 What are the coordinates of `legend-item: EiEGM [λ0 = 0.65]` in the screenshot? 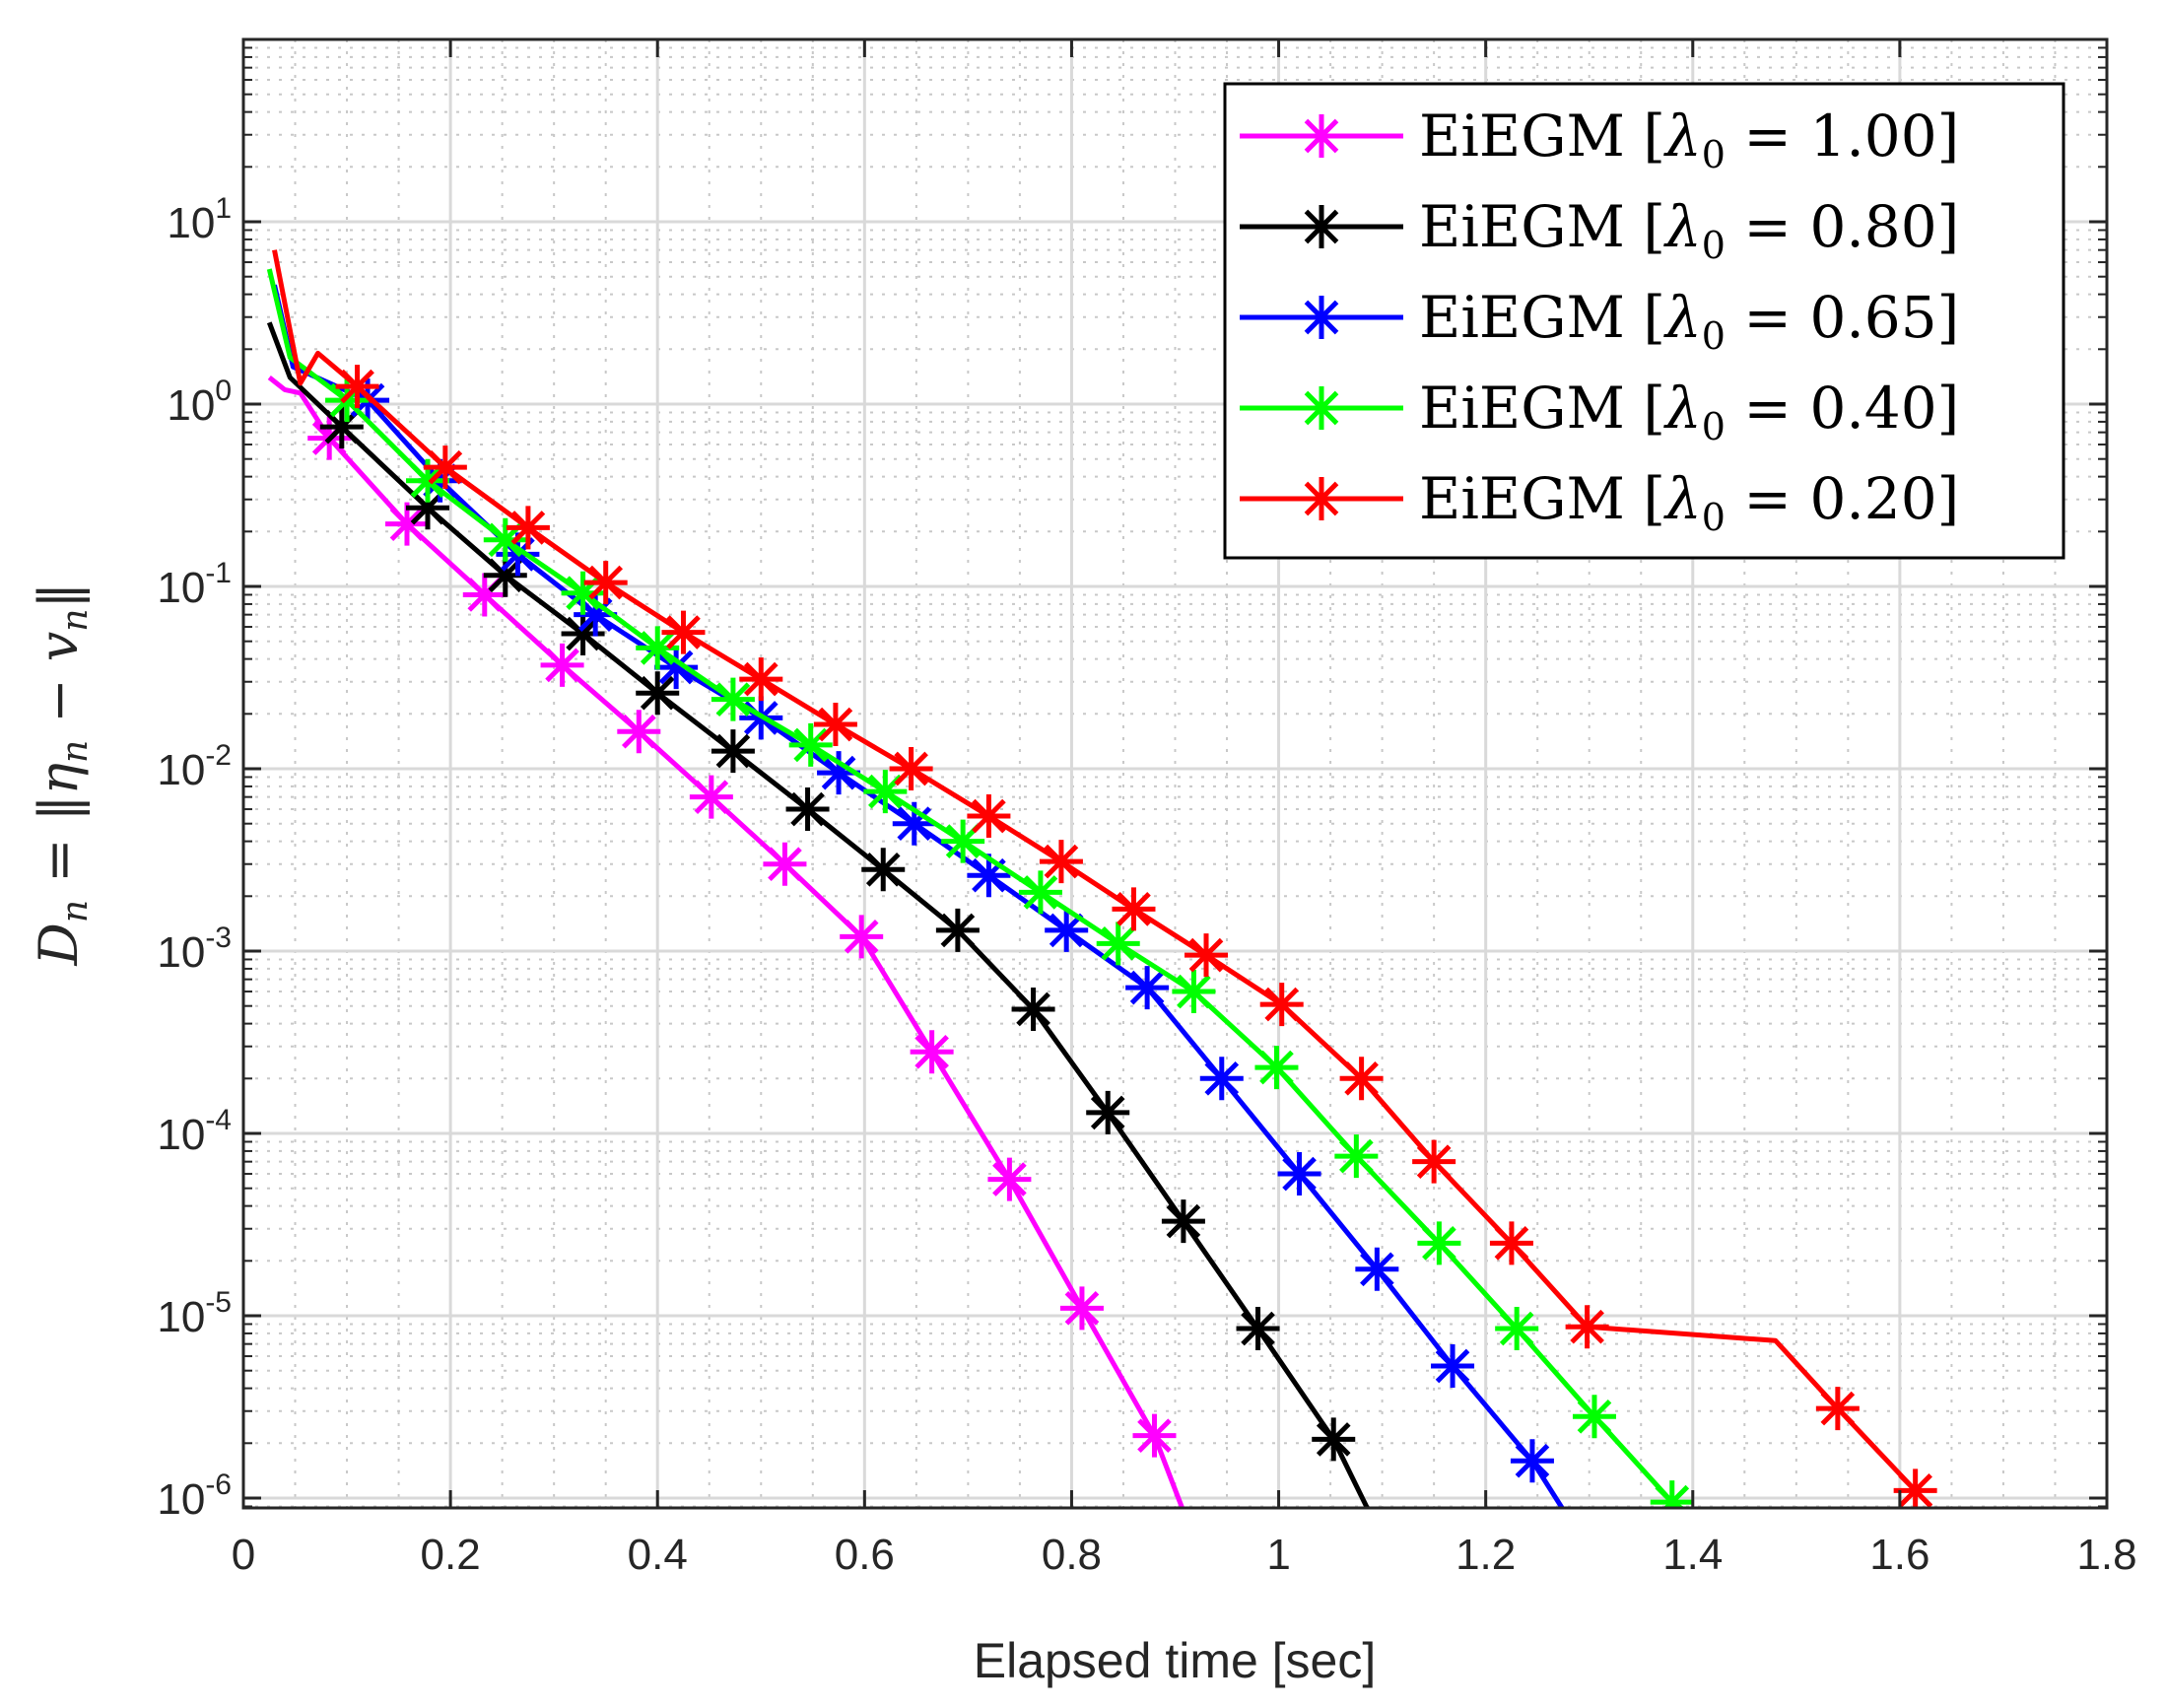 It's located at (1599, 321).